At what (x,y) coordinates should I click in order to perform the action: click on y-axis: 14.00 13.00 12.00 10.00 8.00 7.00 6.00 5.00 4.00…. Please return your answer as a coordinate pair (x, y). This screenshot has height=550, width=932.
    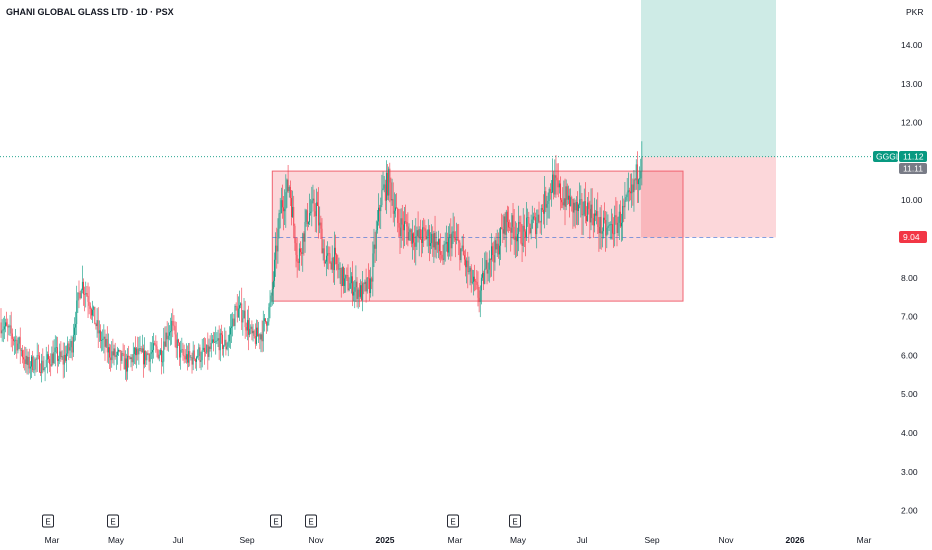
    Looking at the image, I should click on (912, 278).